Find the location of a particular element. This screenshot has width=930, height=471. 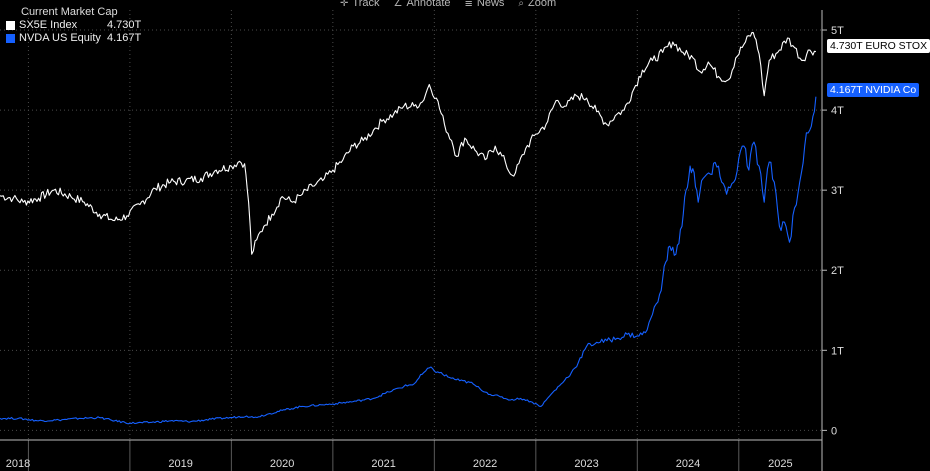

magnifier-icon: ⌕ is located at coordinates (521, 4).